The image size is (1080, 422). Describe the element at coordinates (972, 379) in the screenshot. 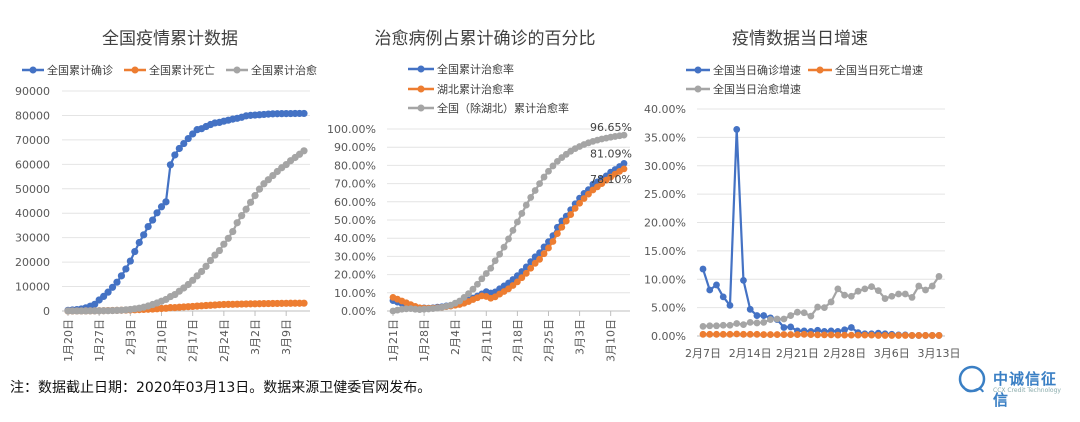

I see `elephant-logo-icon` at that location.